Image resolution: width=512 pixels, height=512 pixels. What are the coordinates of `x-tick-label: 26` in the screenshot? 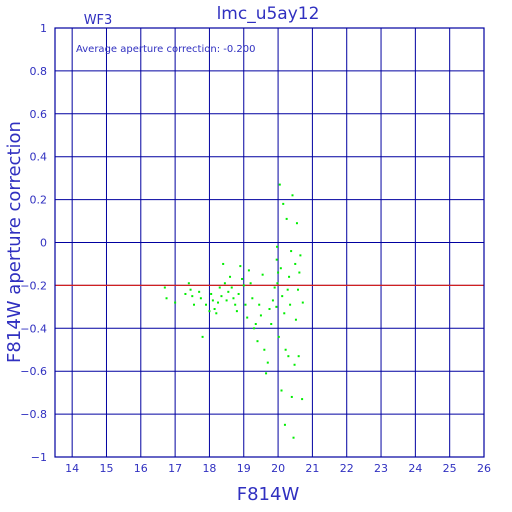 It's located at (484, 468).